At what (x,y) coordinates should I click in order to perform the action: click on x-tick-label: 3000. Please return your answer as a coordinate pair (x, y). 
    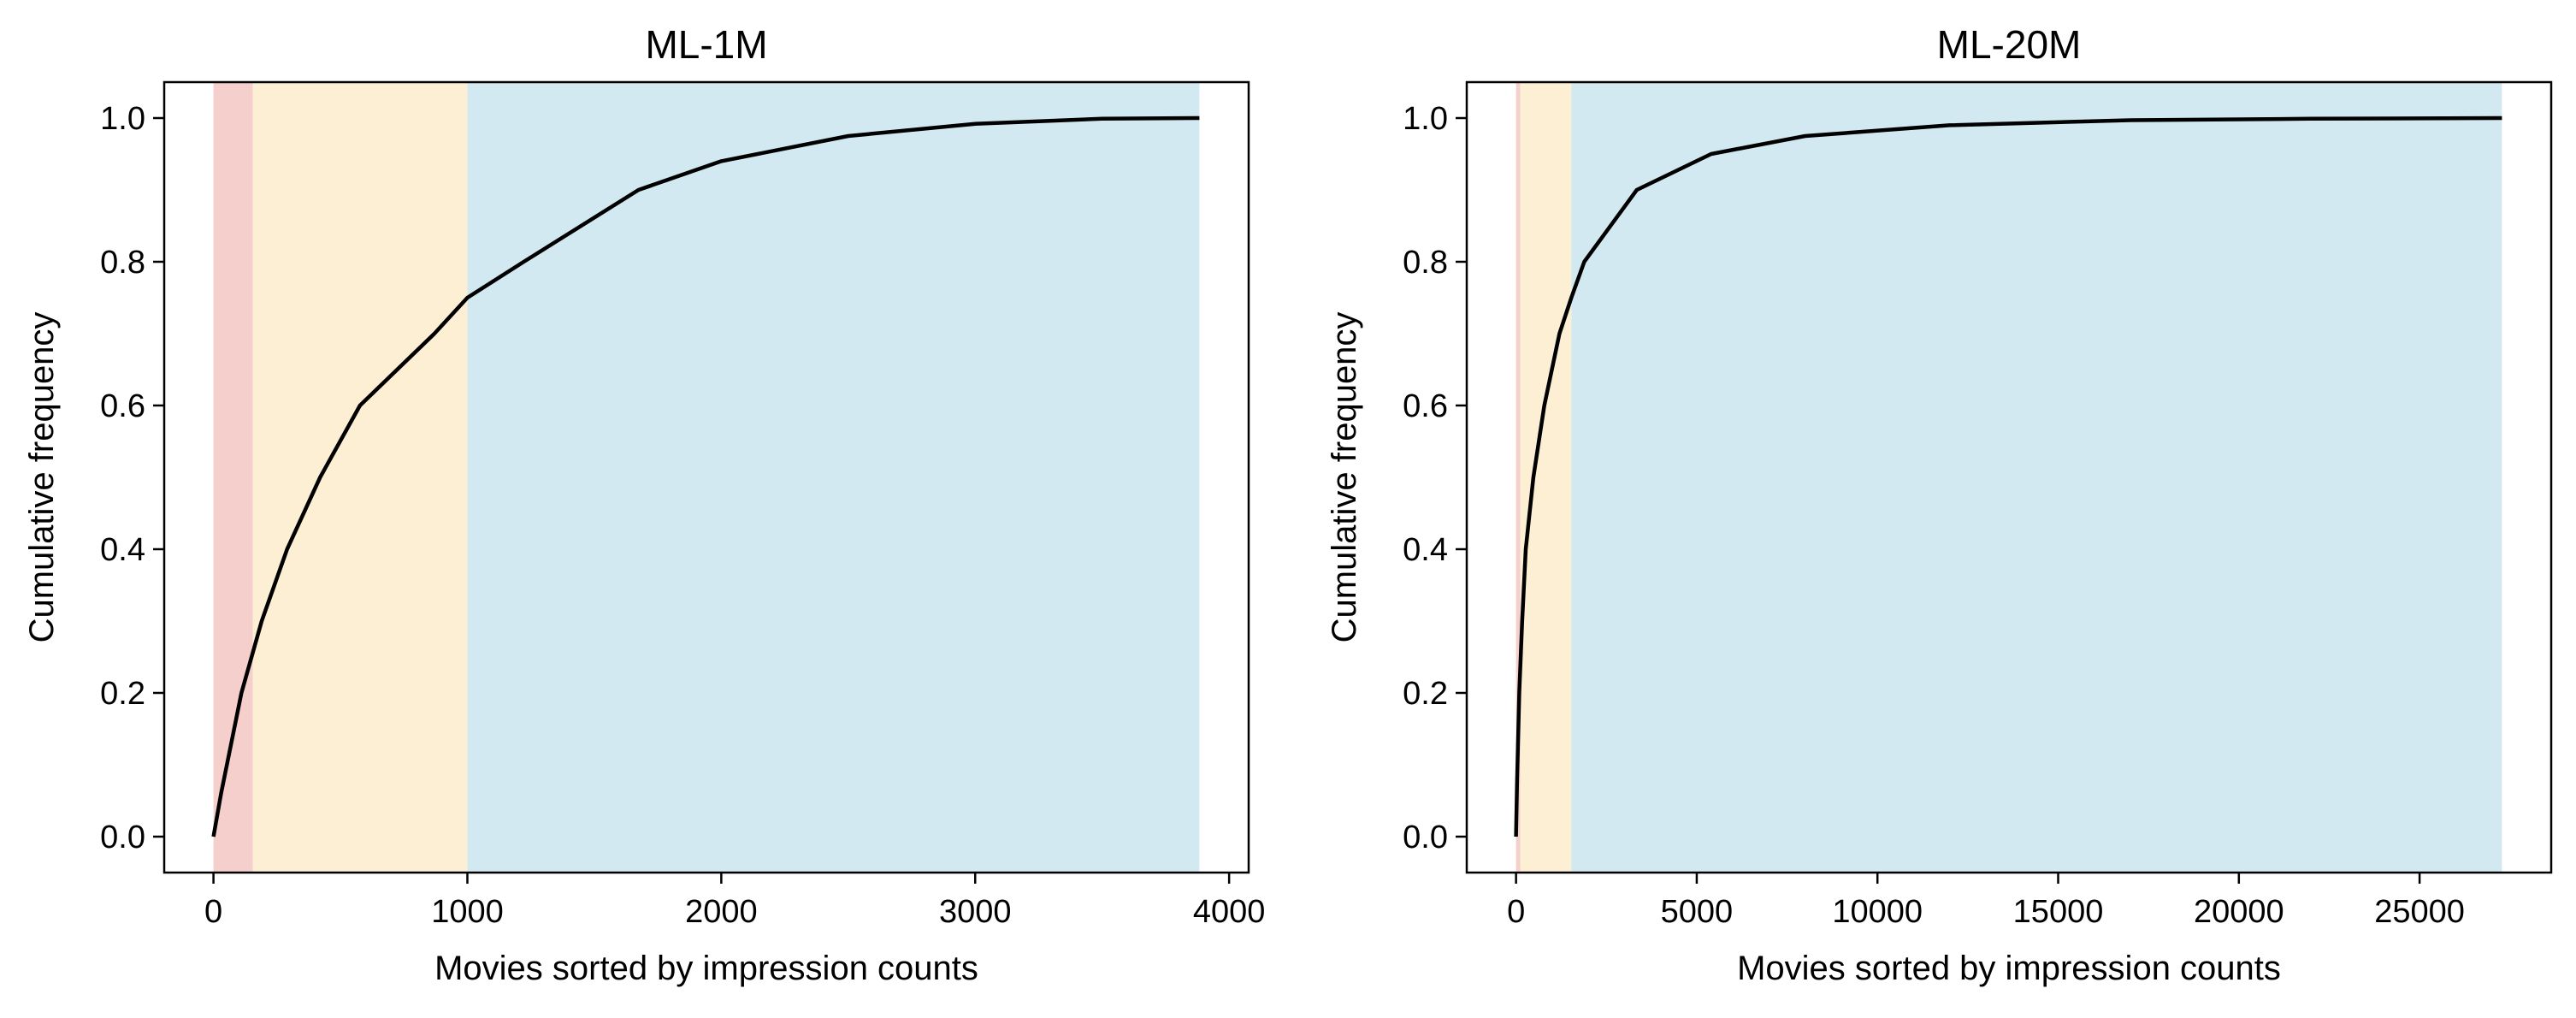
    Looking at the image, I should click on (975, 912).